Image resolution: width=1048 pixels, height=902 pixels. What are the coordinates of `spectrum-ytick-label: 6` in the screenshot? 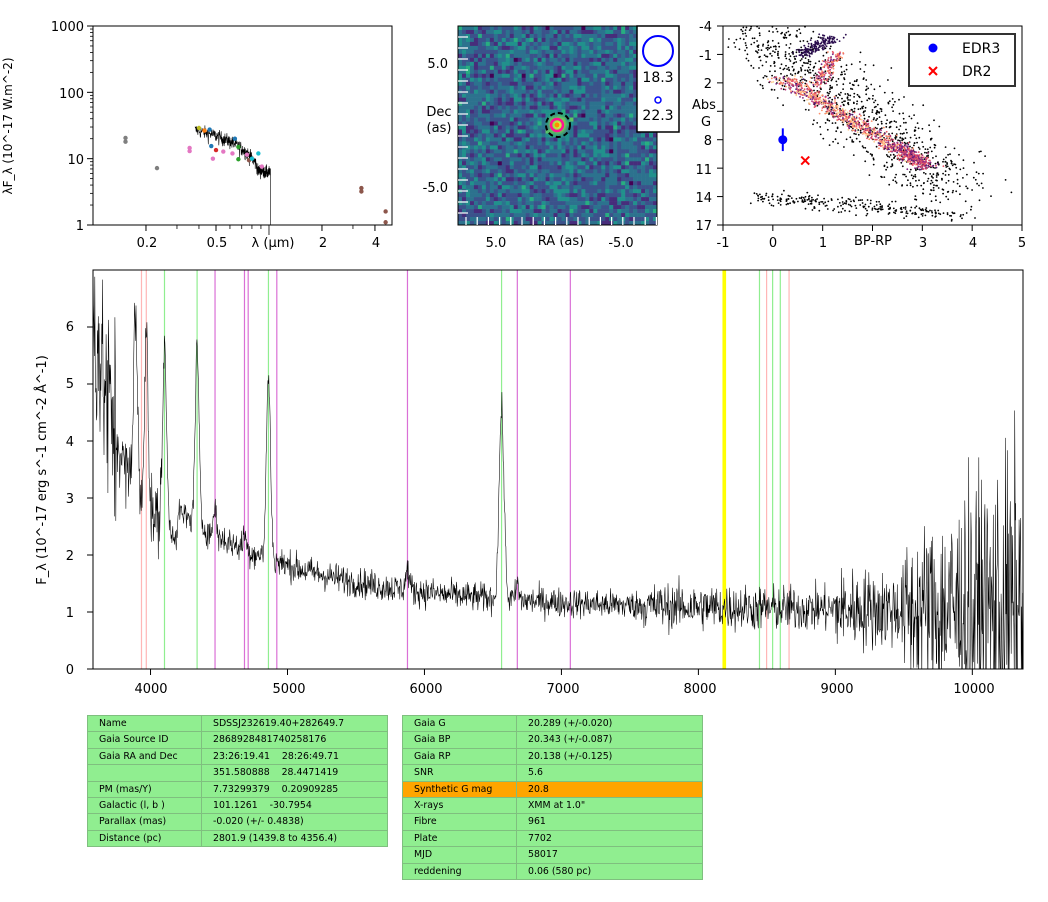 It's located at (70, 327).